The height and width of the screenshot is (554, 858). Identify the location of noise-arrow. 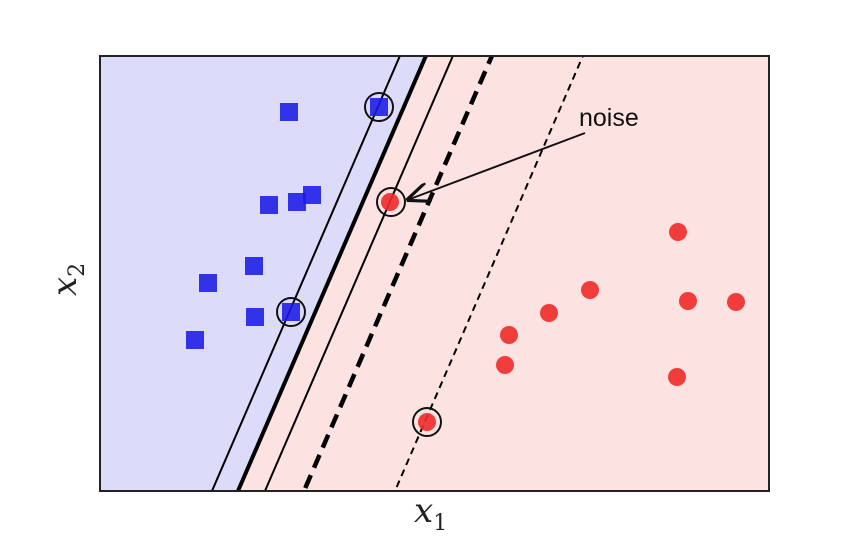
(498, 165).